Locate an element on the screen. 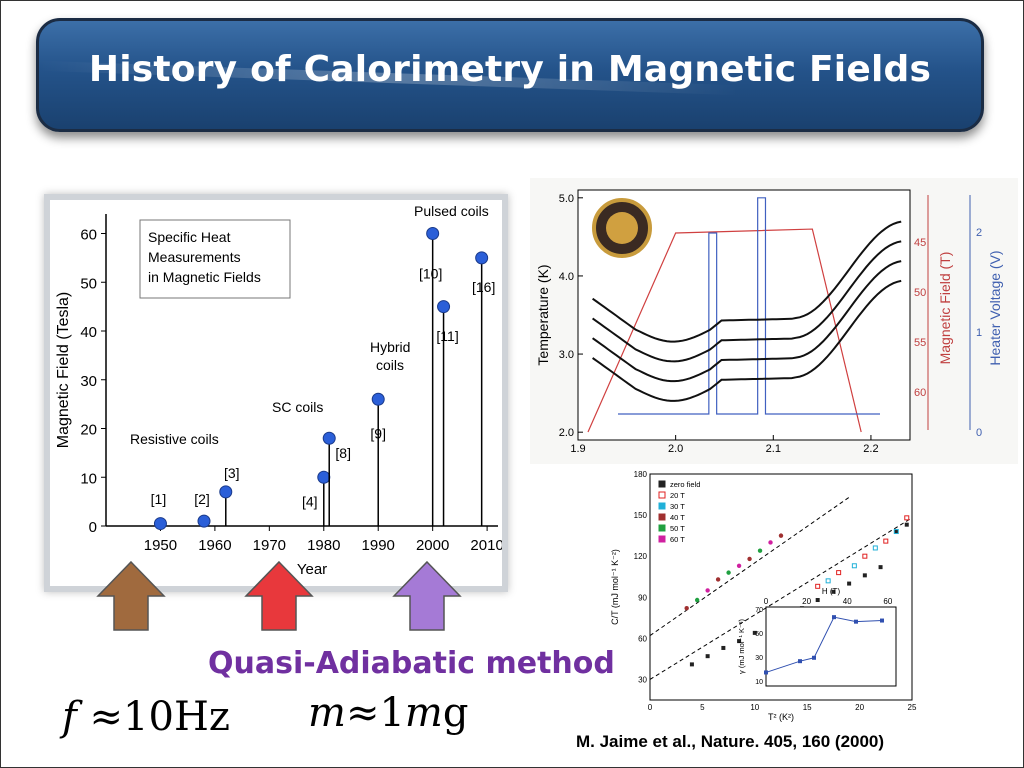  formula-m-unit: g is located at coordinates (455, 713).